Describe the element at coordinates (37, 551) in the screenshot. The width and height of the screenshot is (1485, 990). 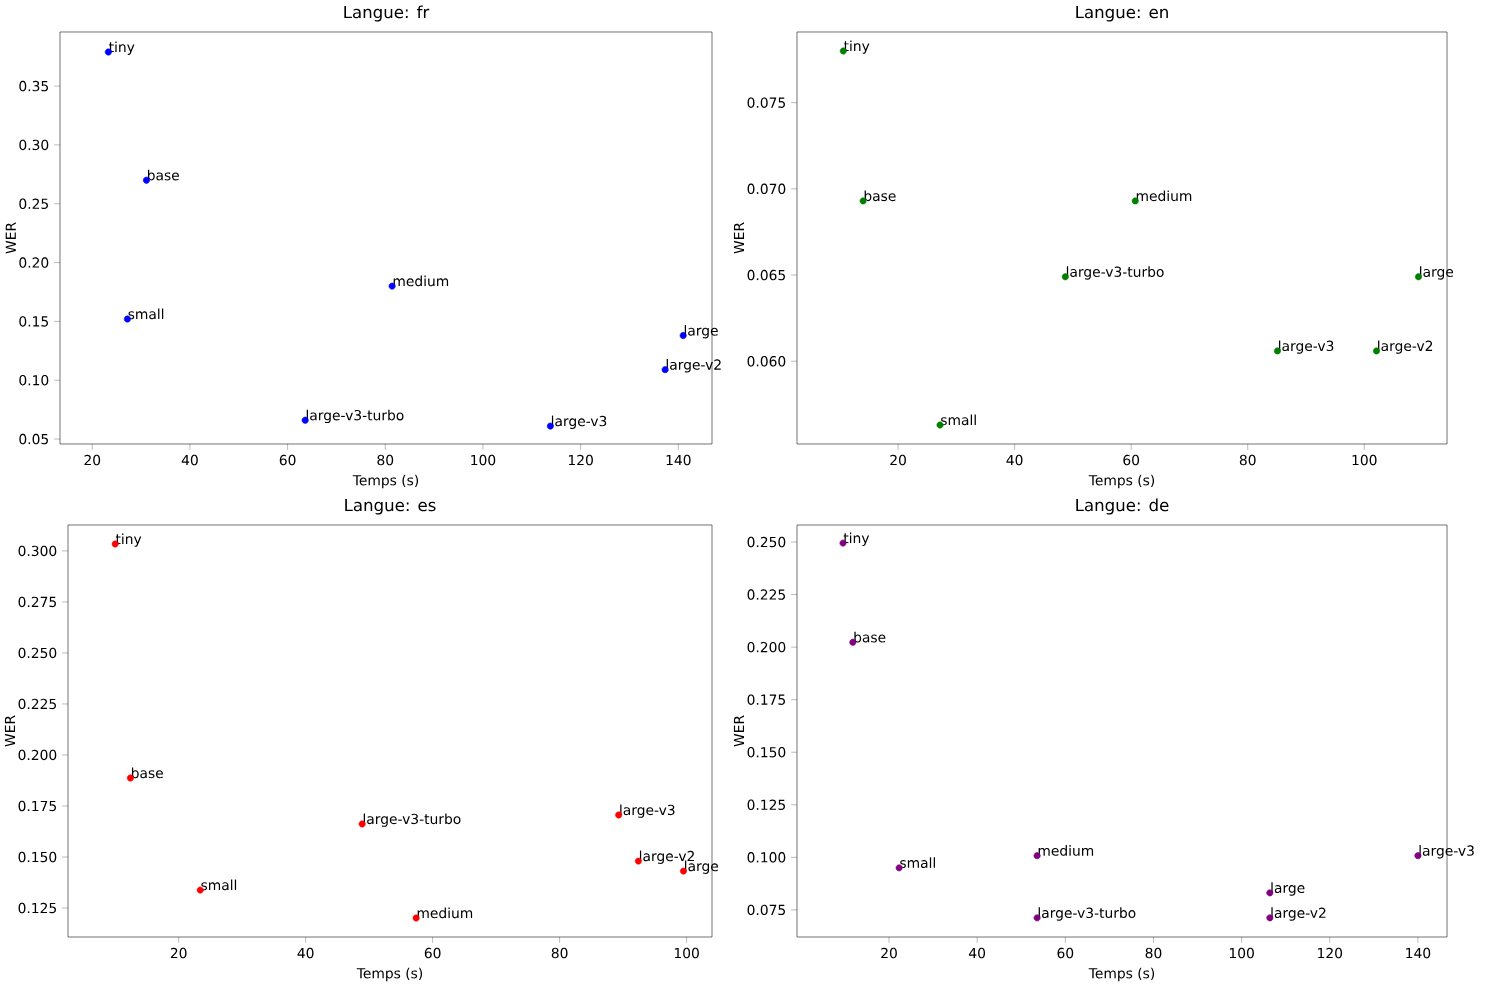
I see `y-tick-label: 0.300` at that location.